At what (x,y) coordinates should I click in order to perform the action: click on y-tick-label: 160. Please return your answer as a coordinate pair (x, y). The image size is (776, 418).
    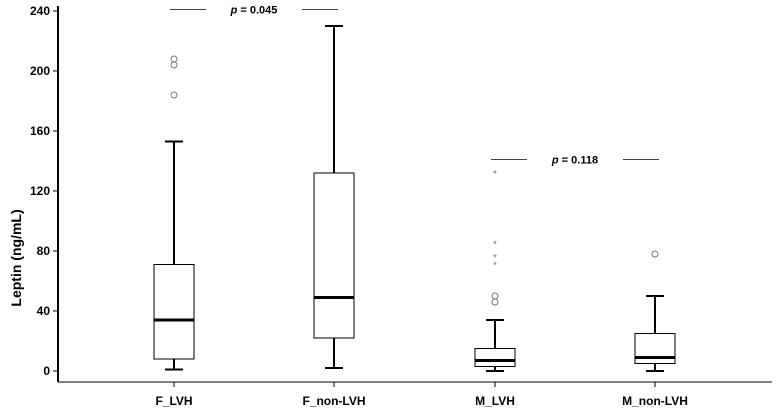
    Looking at the image, I should click on (40, 131).